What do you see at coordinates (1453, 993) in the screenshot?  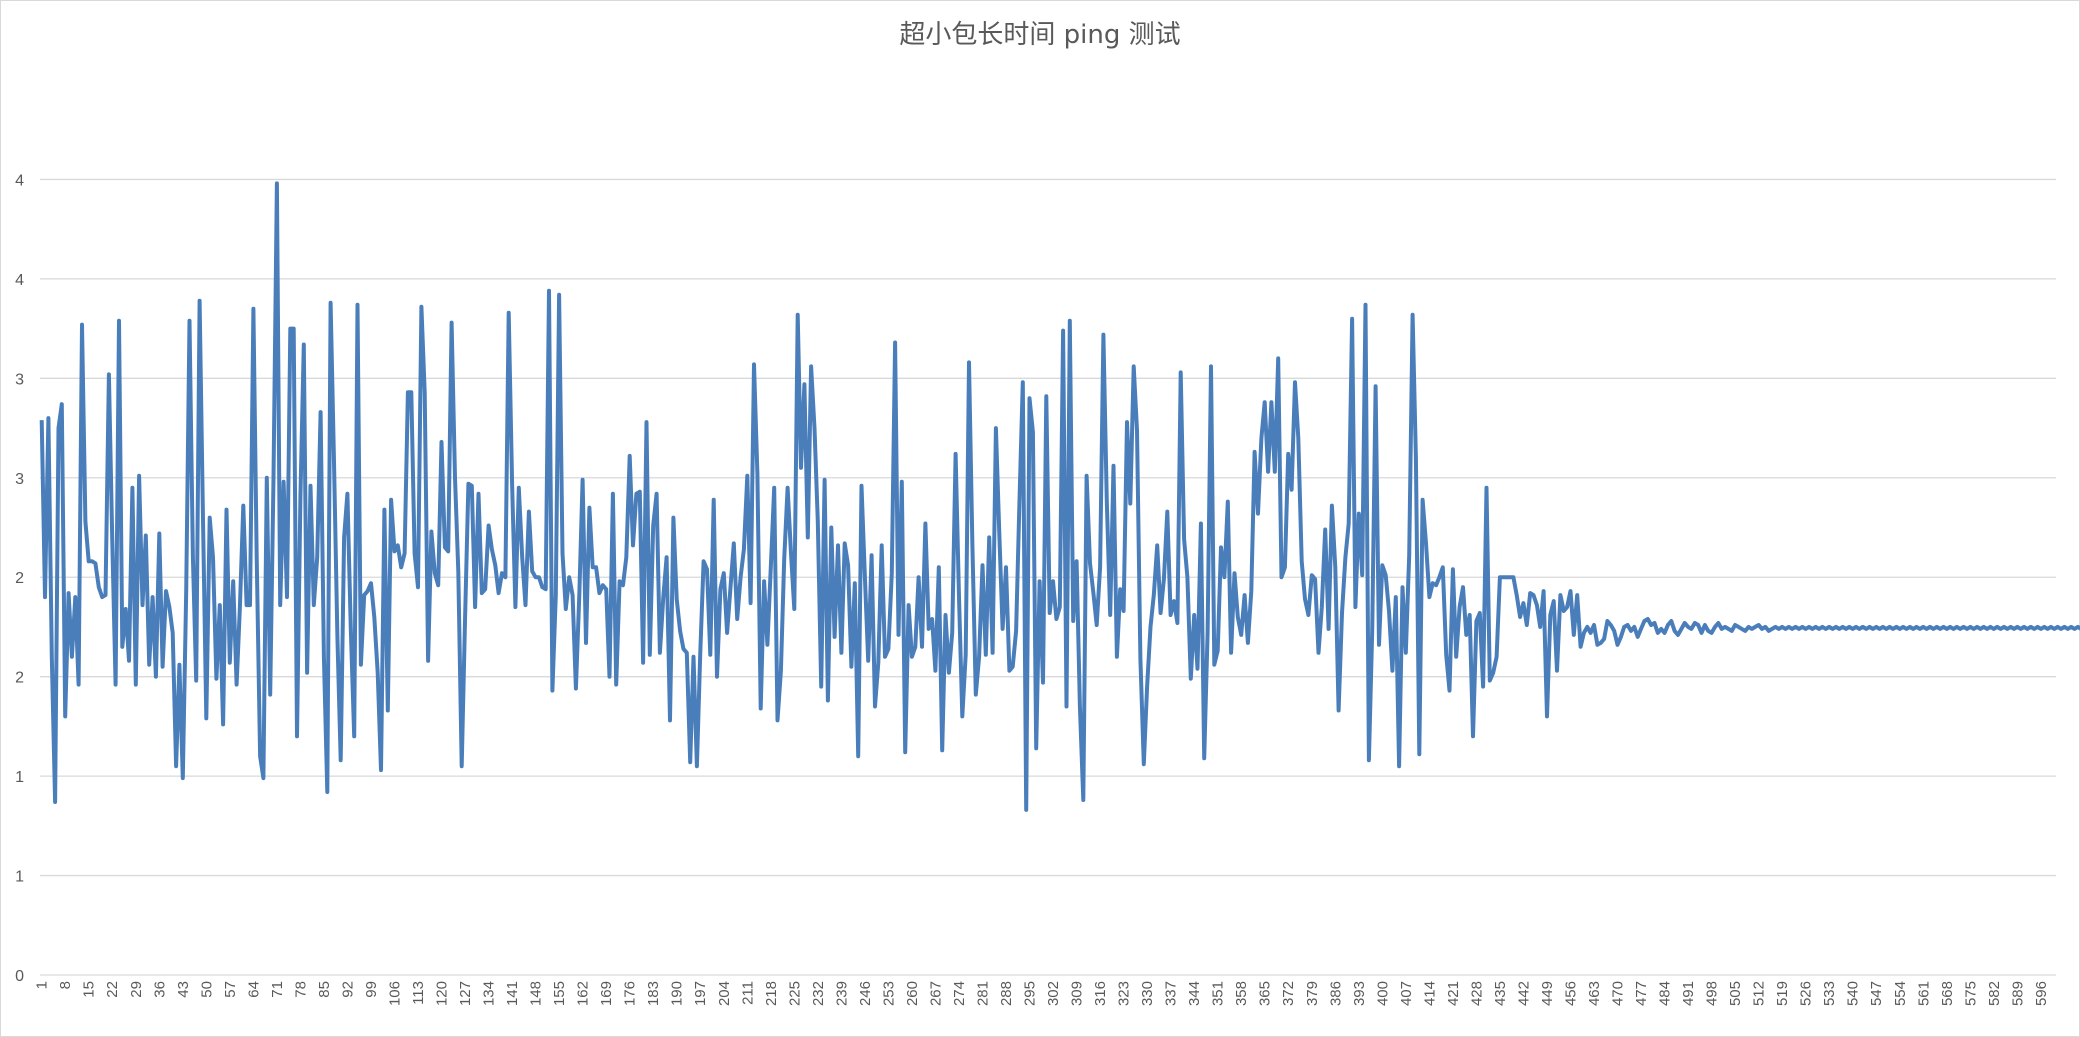 I see `x-tick-label: 421` at bounding box center [1453, 993].